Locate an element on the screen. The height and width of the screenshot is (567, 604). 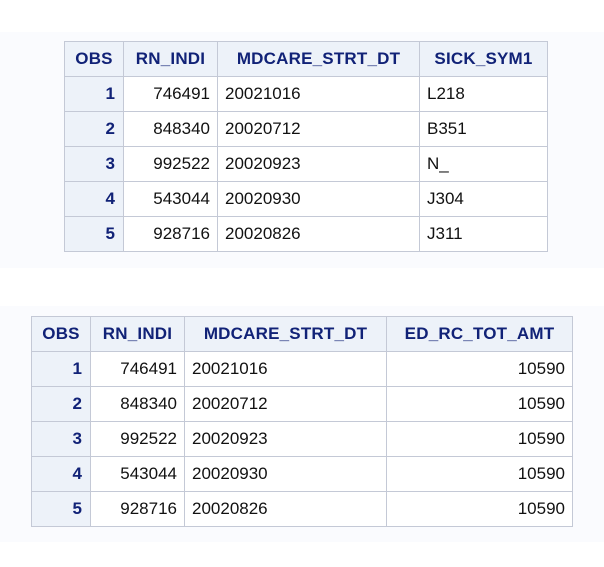
table-row: 1 746491 20021016 10590 is located at coordinates (302, 369).